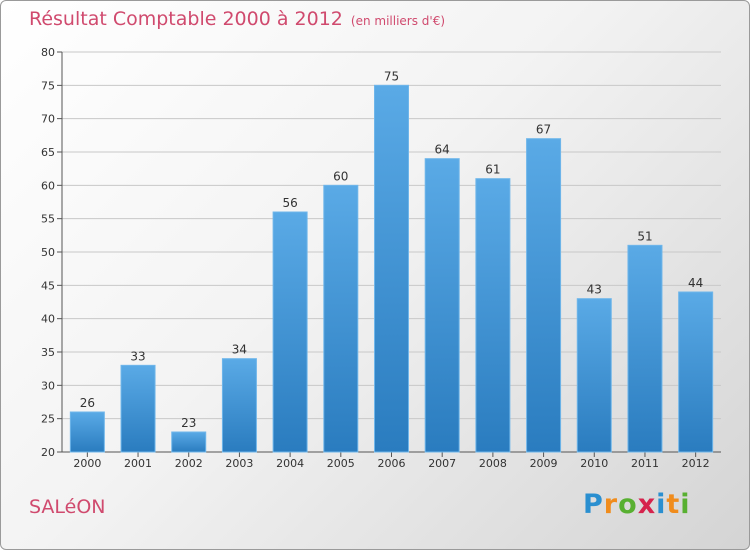  I want to click on chart-subtitle: (en milliers d'€), so click(398, 21).